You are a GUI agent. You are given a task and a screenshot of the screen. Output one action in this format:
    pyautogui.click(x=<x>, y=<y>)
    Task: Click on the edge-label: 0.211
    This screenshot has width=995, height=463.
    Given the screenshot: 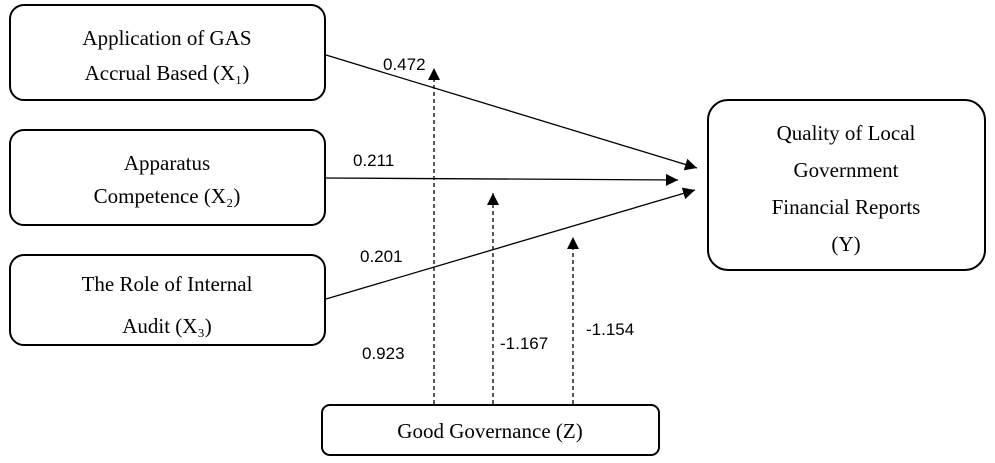 What is the action you would take?
    pyautogui.click(x=373, y=160)
    